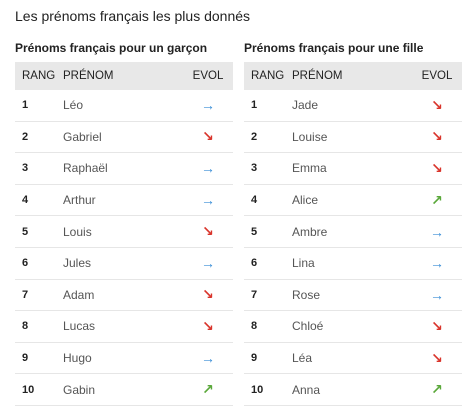 The image size is (474, 411). I want to click on table-row: 8 Chloé ↘, so click(353, 327).